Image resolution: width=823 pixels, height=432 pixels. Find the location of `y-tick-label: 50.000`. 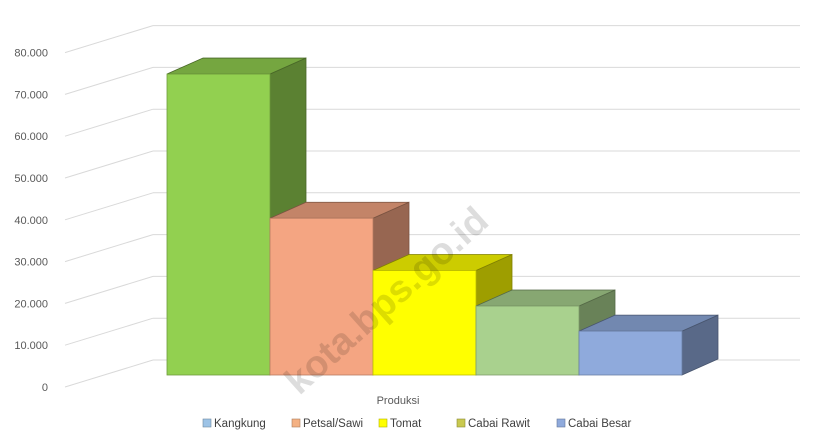

y-tick-label: 50.000 is located at coordinates (31, 179).